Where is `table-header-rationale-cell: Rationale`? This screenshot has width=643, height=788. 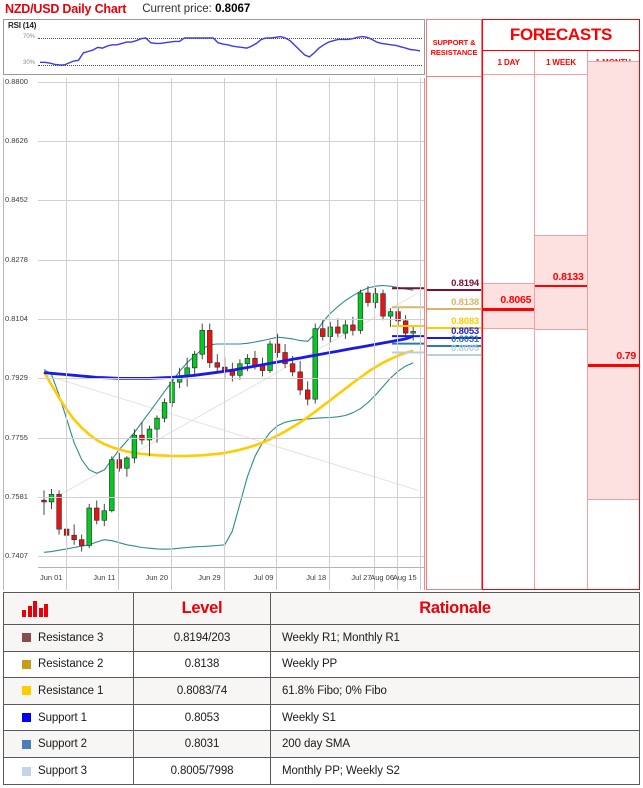 table-header-rationale-cell: Rationale is located at coordinates (455, 608).